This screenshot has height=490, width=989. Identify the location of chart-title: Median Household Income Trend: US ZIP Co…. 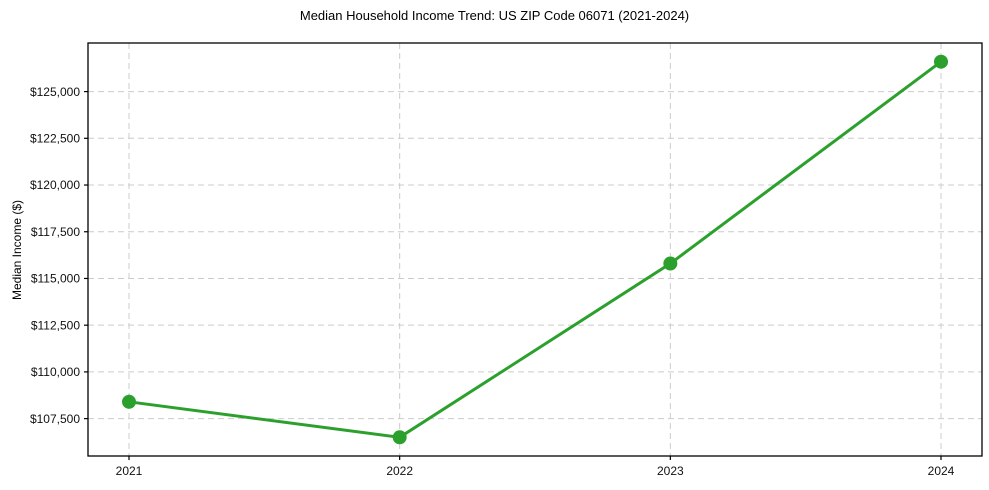
(494, 15).